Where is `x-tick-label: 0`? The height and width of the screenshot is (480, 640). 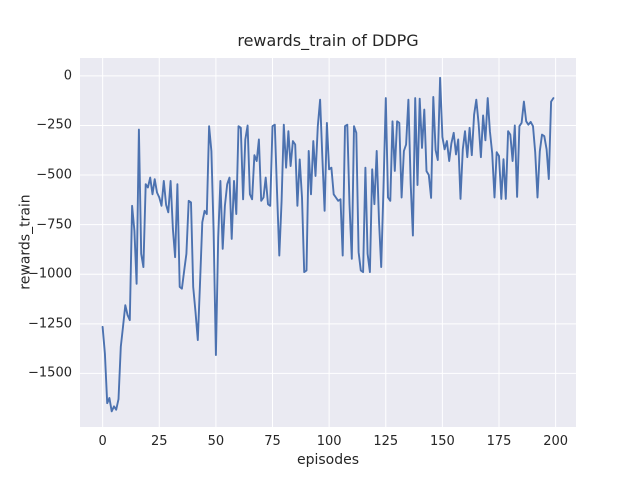
x-tick-label: 0 is located at coordinates (102, 441).